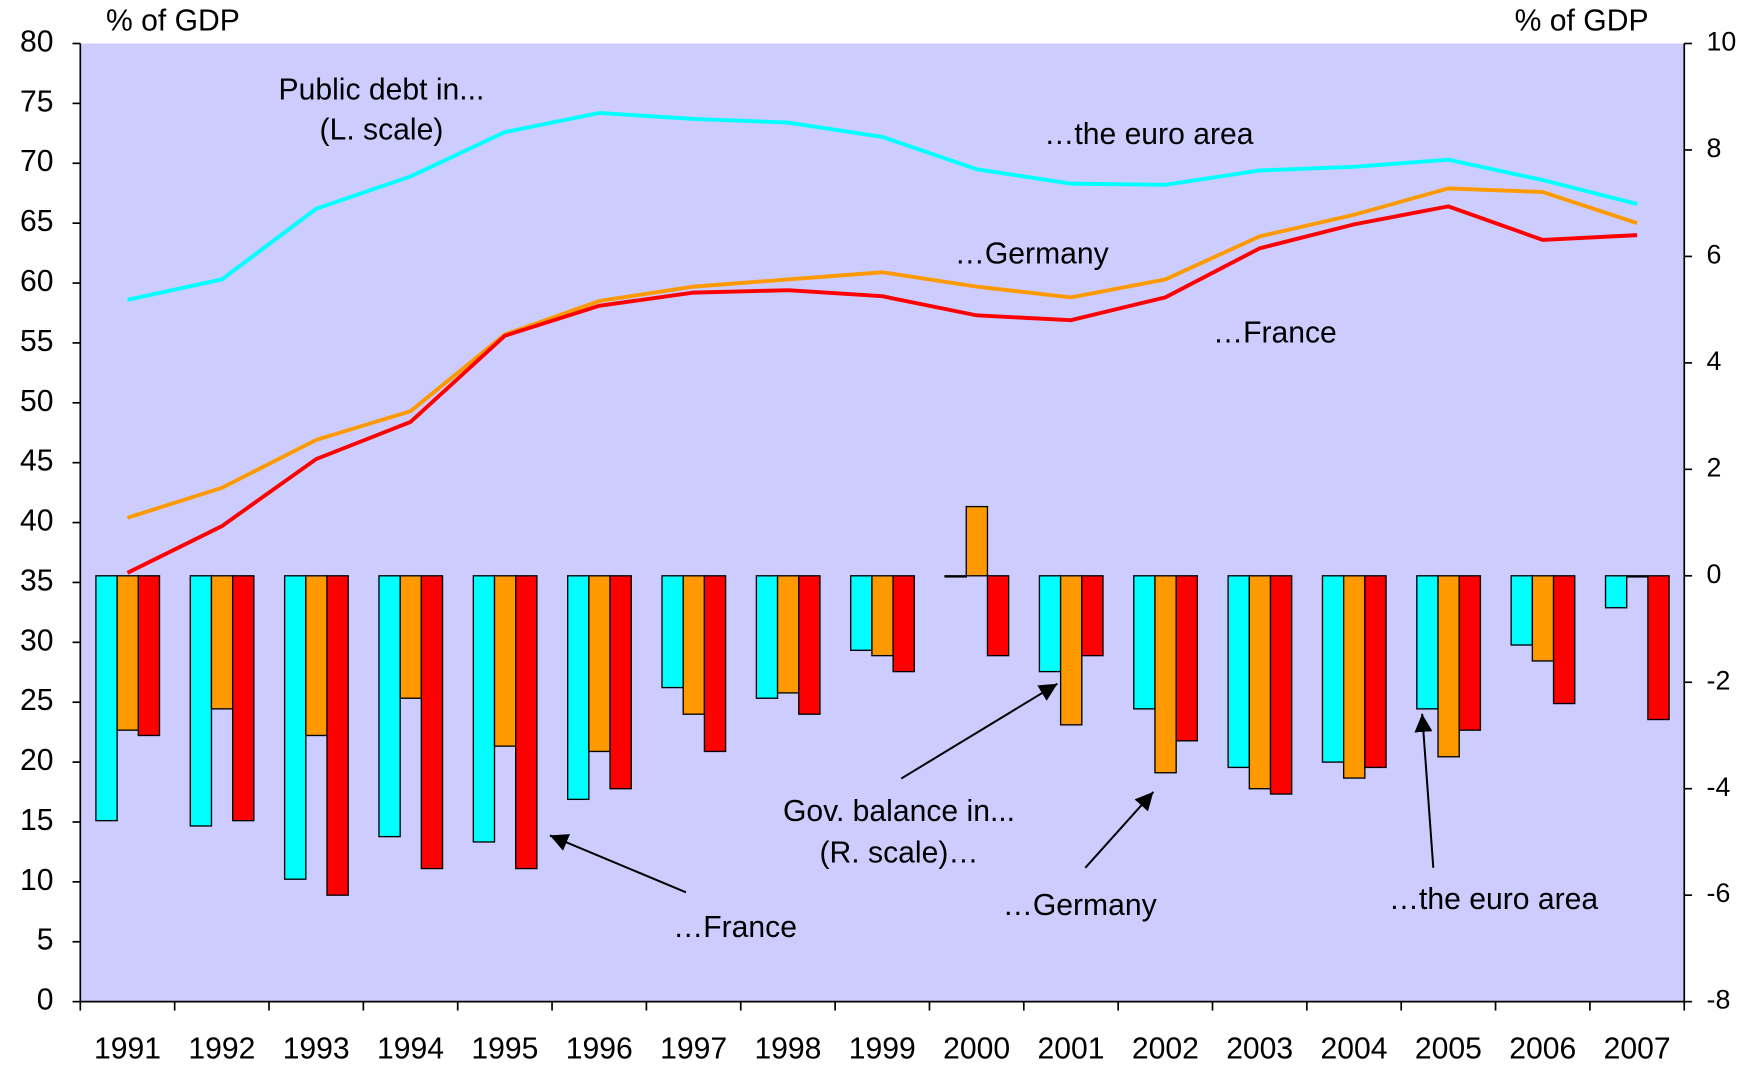  What do you see at coordinates (1354, 1049) in the screenshot?
I see `x-tick-label: 2004` at bounding box center [1354, 1049].